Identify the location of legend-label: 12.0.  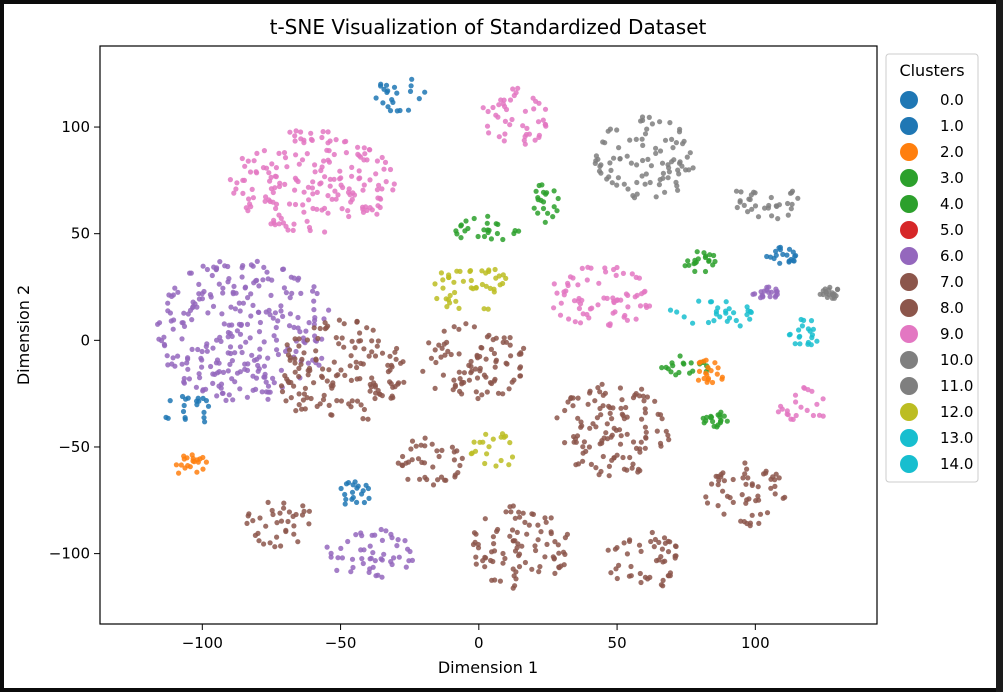
(956, 412).